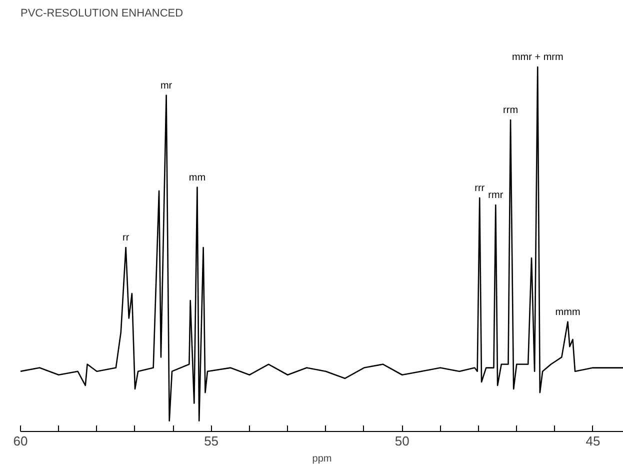 The width and height of the screenshot is (623, 467). Describe the element at coordinates (166, 86) in the screenshot. I see `annotation: mr` at that location.